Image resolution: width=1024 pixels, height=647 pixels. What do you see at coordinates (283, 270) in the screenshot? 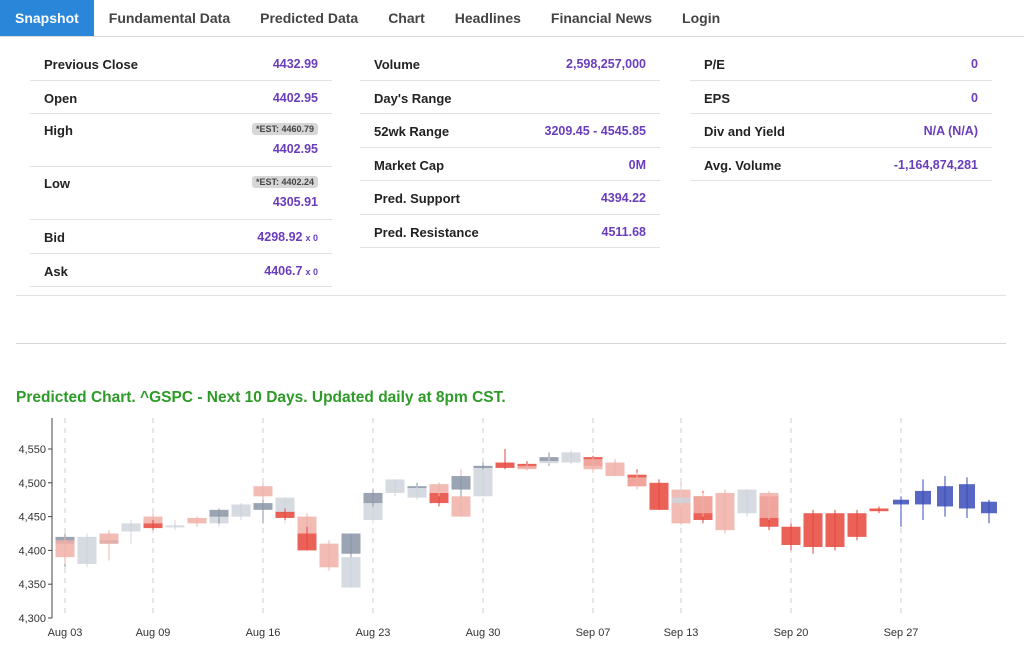
I see `stat-value-text: 4406.7` at bounding box center [283, 270].